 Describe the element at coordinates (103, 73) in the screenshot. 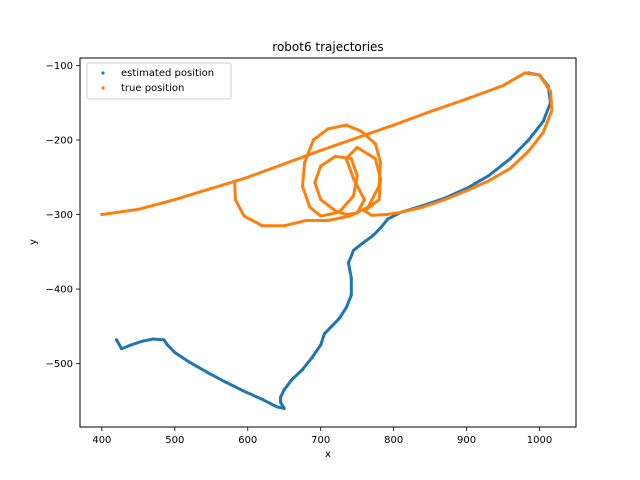

I see `legend-marker-estimated` at that location.